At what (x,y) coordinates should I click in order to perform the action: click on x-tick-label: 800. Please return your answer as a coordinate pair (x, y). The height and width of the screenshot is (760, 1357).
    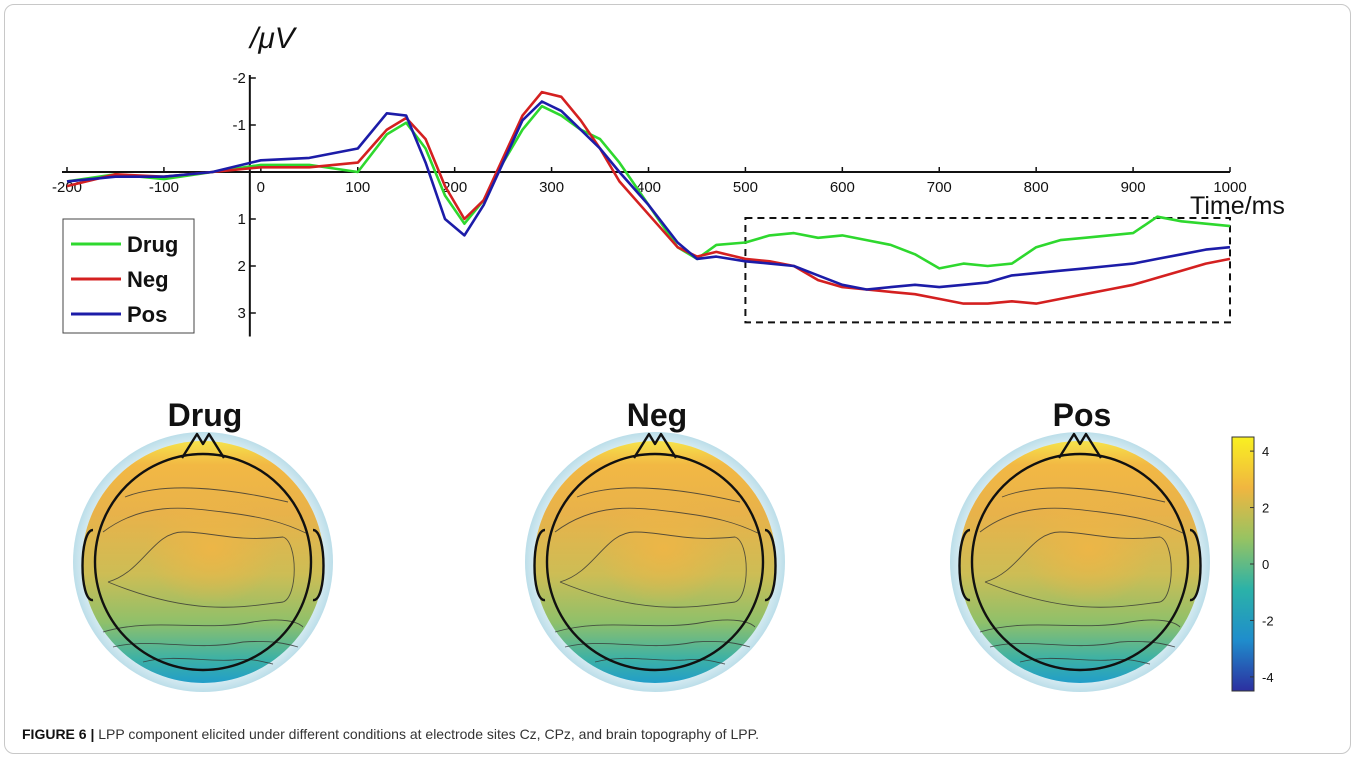
    Looking at the image, I should click on (1036, 187).